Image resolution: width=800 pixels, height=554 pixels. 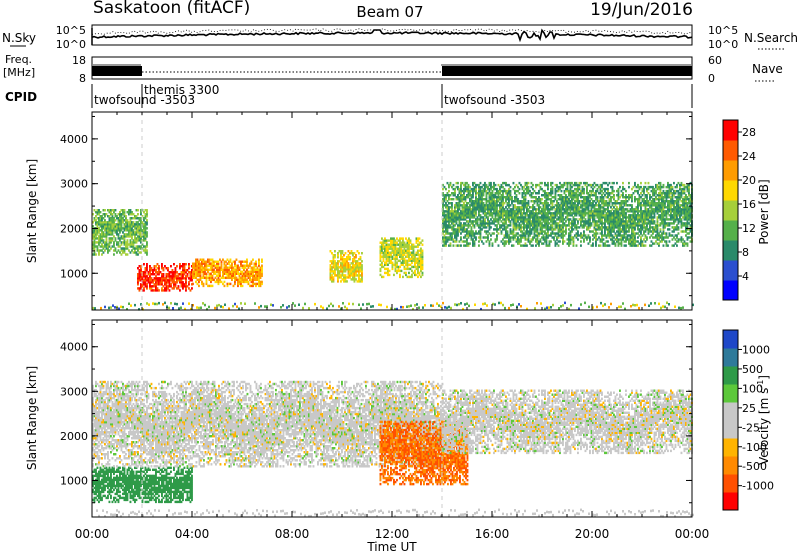 What do you see at coordinates (82, 78) in the screenshot?
I see `freq-tick-bottom: 8` at bounding box center [82, 78].